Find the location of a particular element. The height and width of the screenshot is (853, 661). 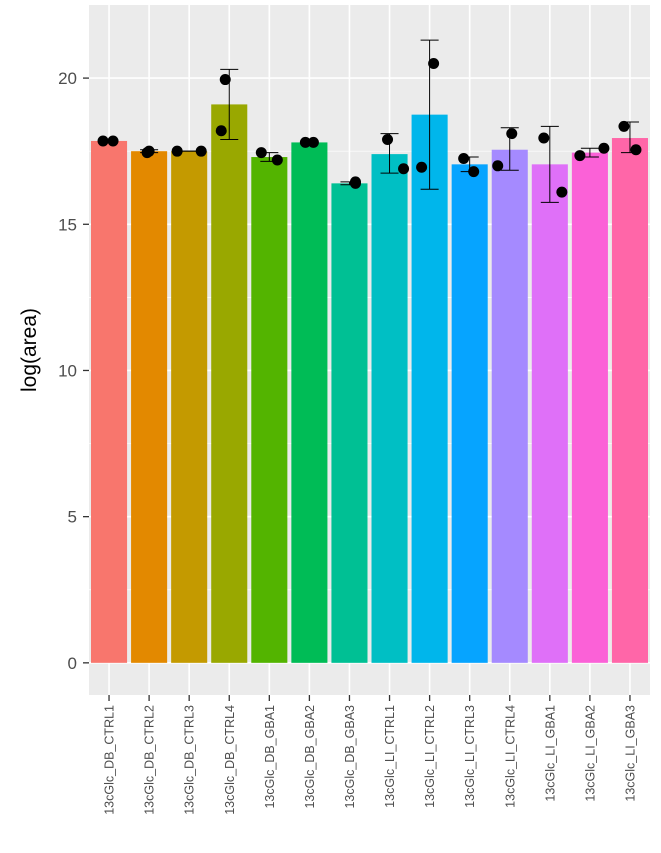

x-tick-label: 13cGlc_LI_CTRL4 is located at coordinates (510, 756).